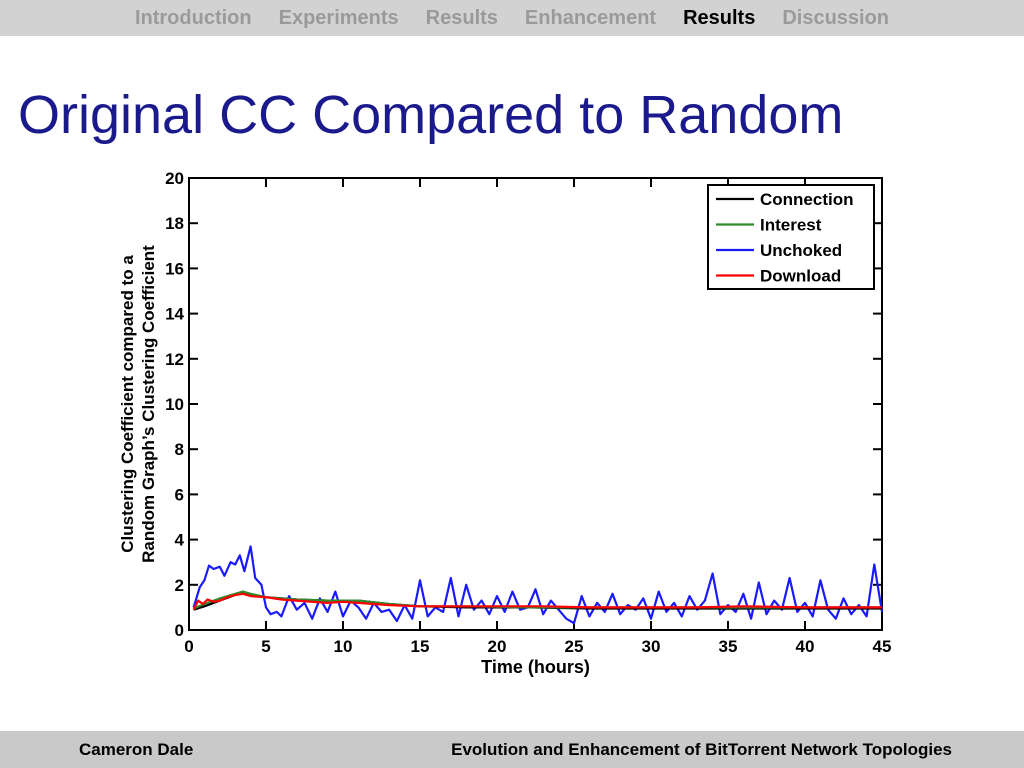 The height and width of the screenshot is (768, 1024). What do you see at coordinates (265, 646) in the screenshot?
I see `x-tick-label: 5` at bounding box center [265, 646].